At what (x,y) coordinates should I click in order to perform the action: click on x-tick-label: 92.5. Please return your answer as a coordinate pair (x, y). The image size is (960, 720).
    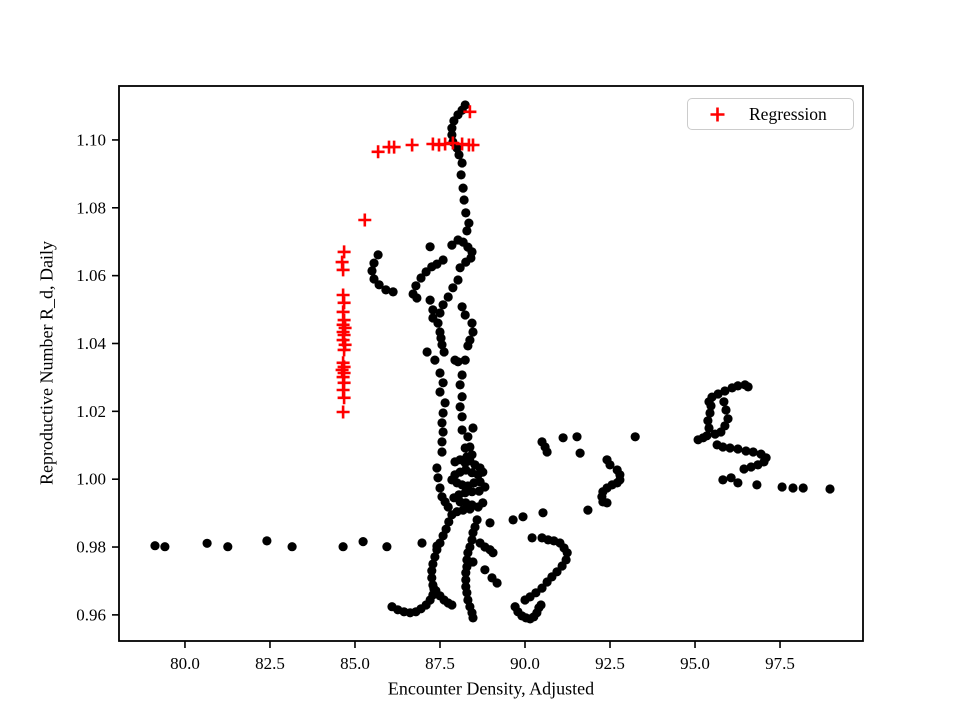
    Looking at the image, I should click on (610, 663).